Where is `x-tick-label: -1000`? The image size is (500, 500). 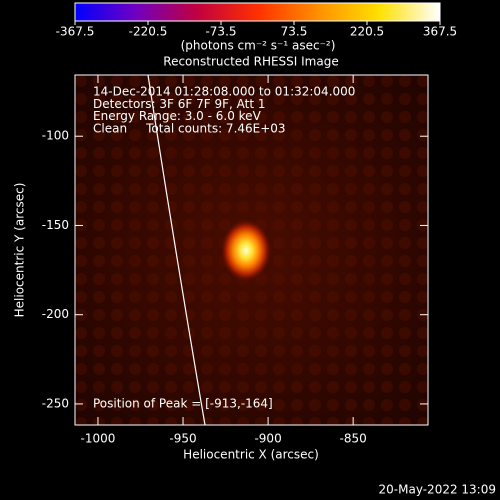
x-tick-label: -1000 is located at coordinates (98, 439).